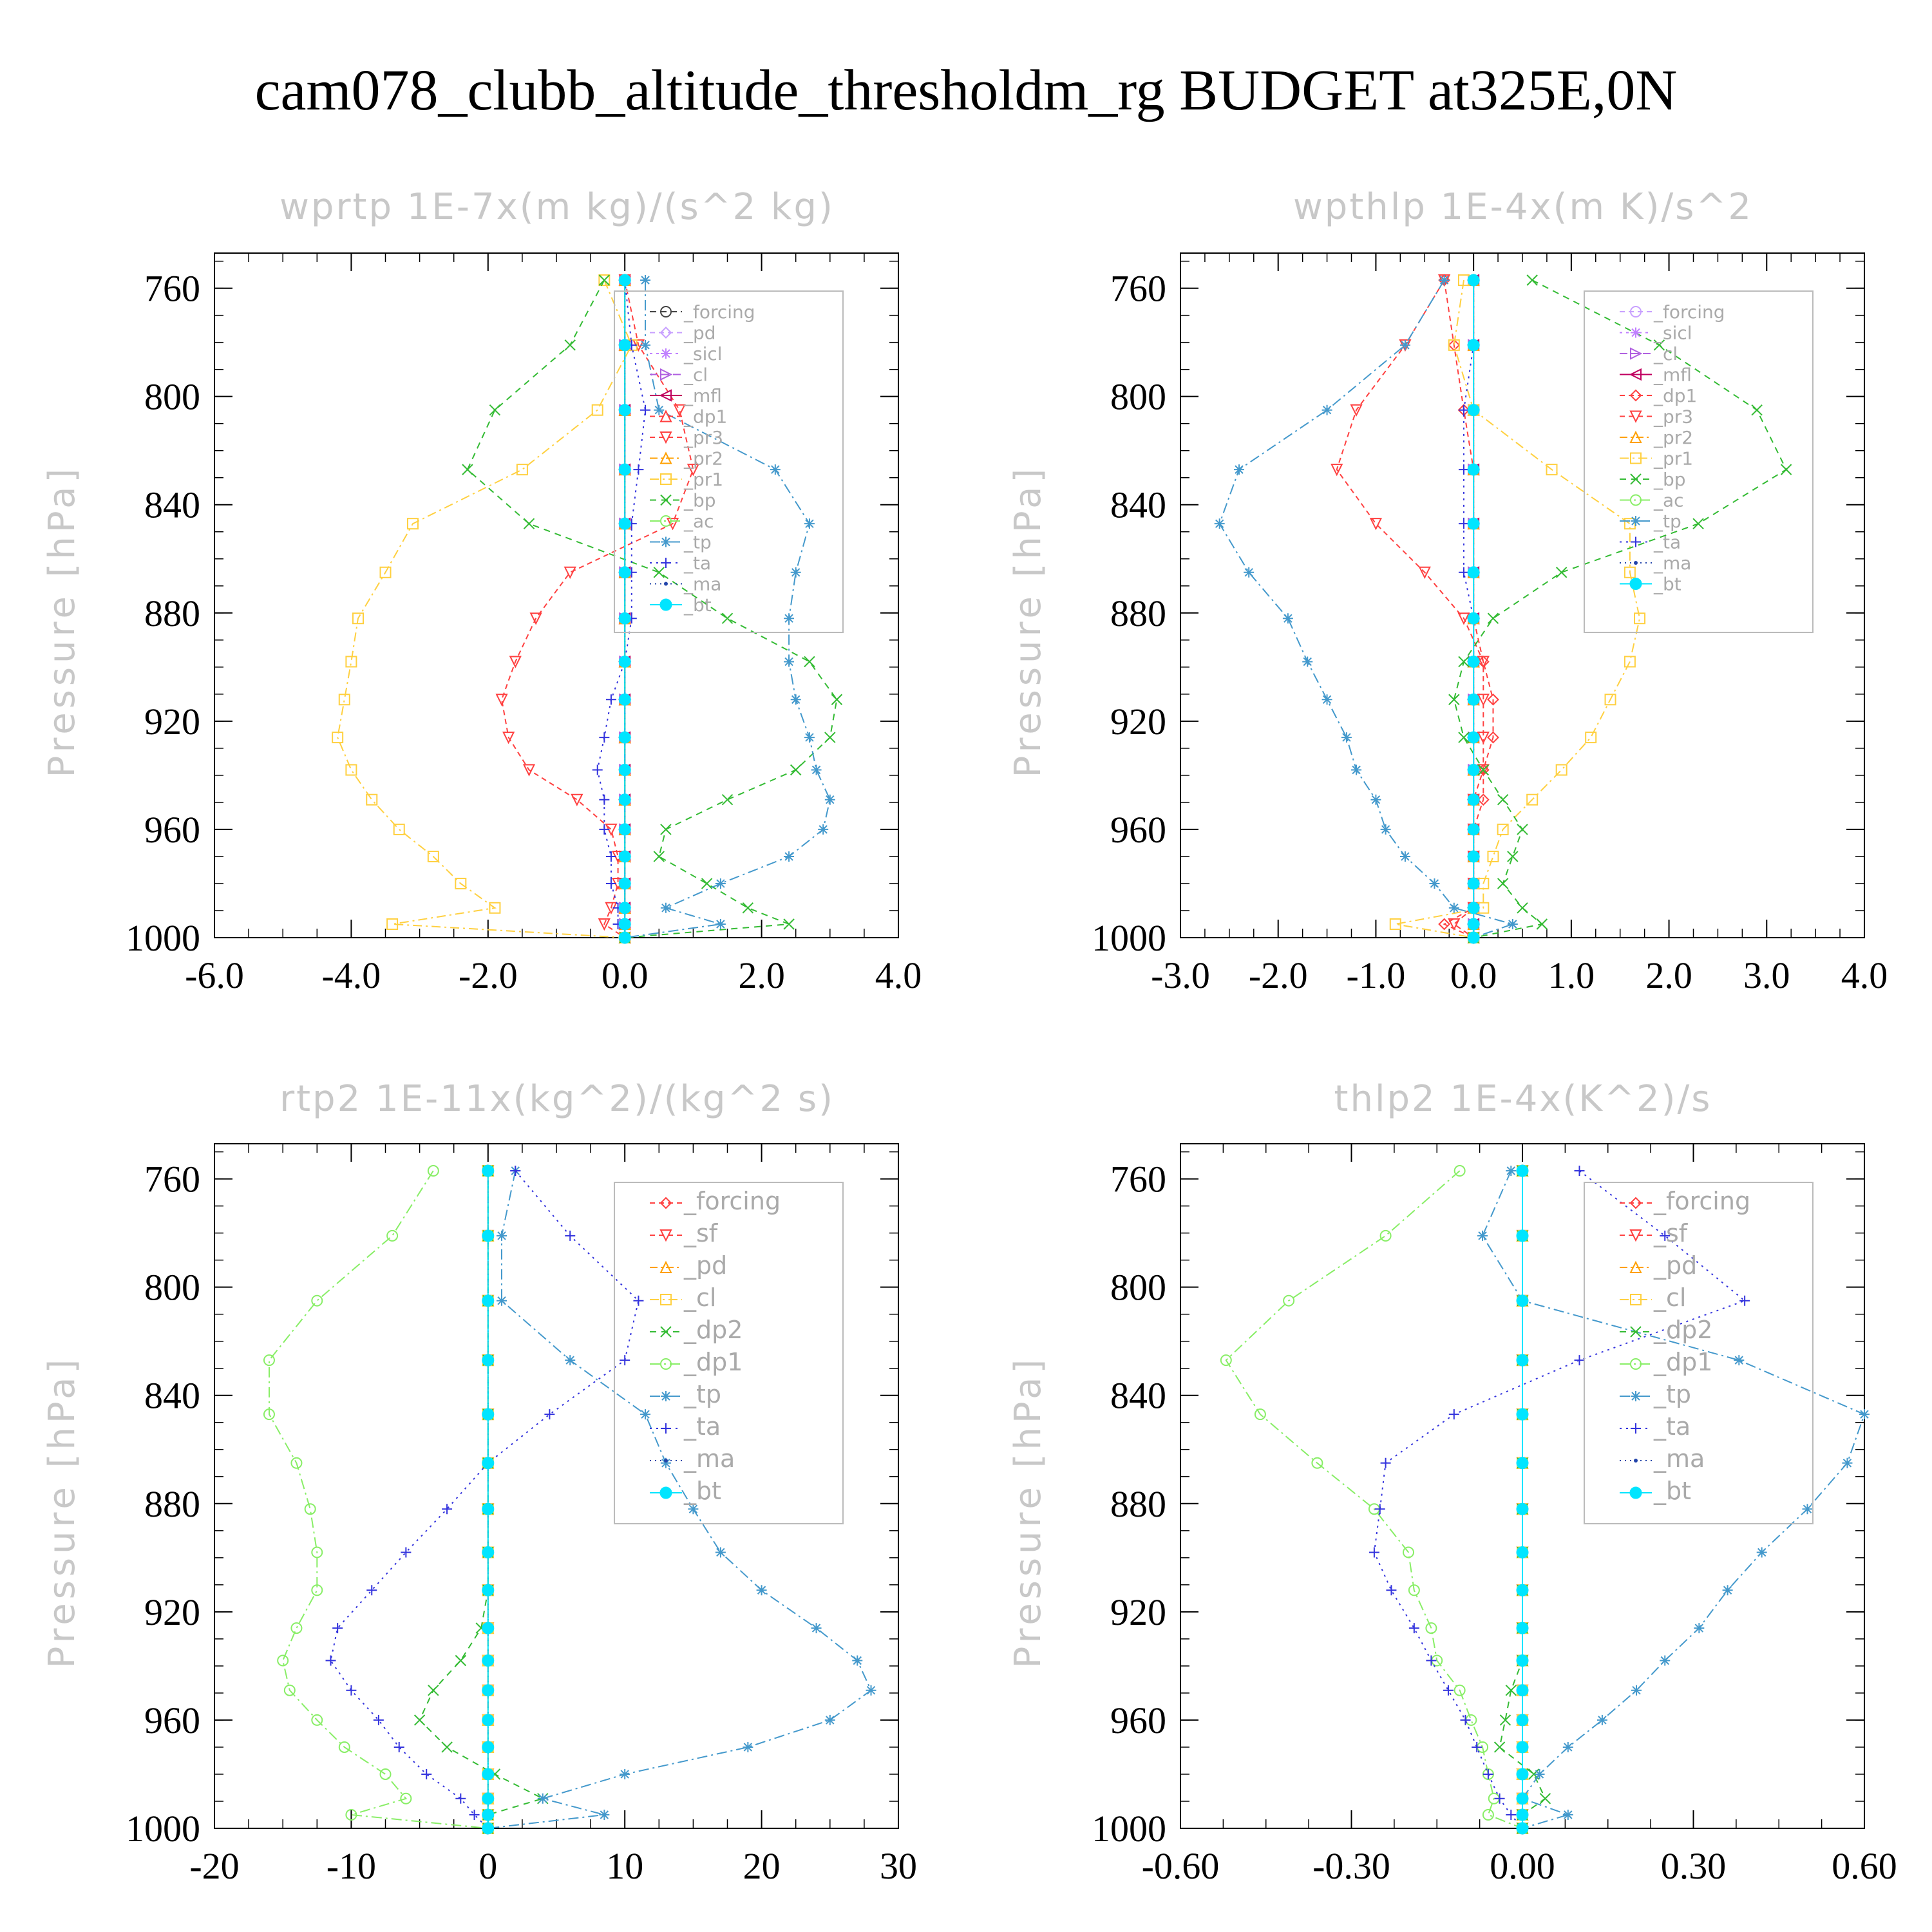 The image size is (1932, 1932). What do you see at coordinates (1351, 1866) in the screenshot?
I see `x-tick-label: -0.30` at bounding box center [1351, 1866].